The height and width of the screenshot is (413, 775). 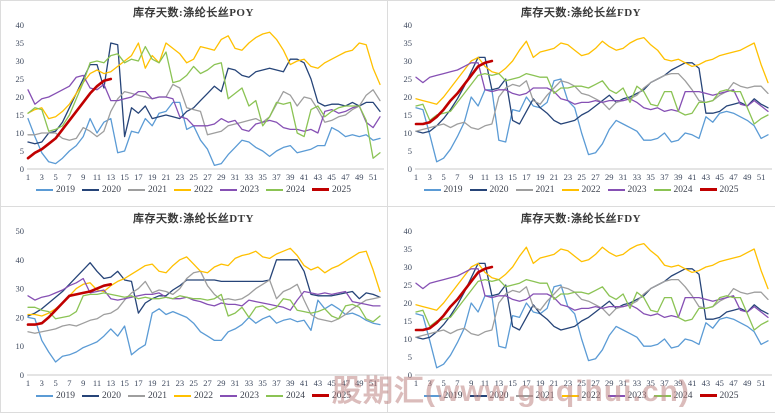 I want to click on chart-title-fdy-top: 库存天数:涤纶长丝FDY, so click(x=581, y=11).